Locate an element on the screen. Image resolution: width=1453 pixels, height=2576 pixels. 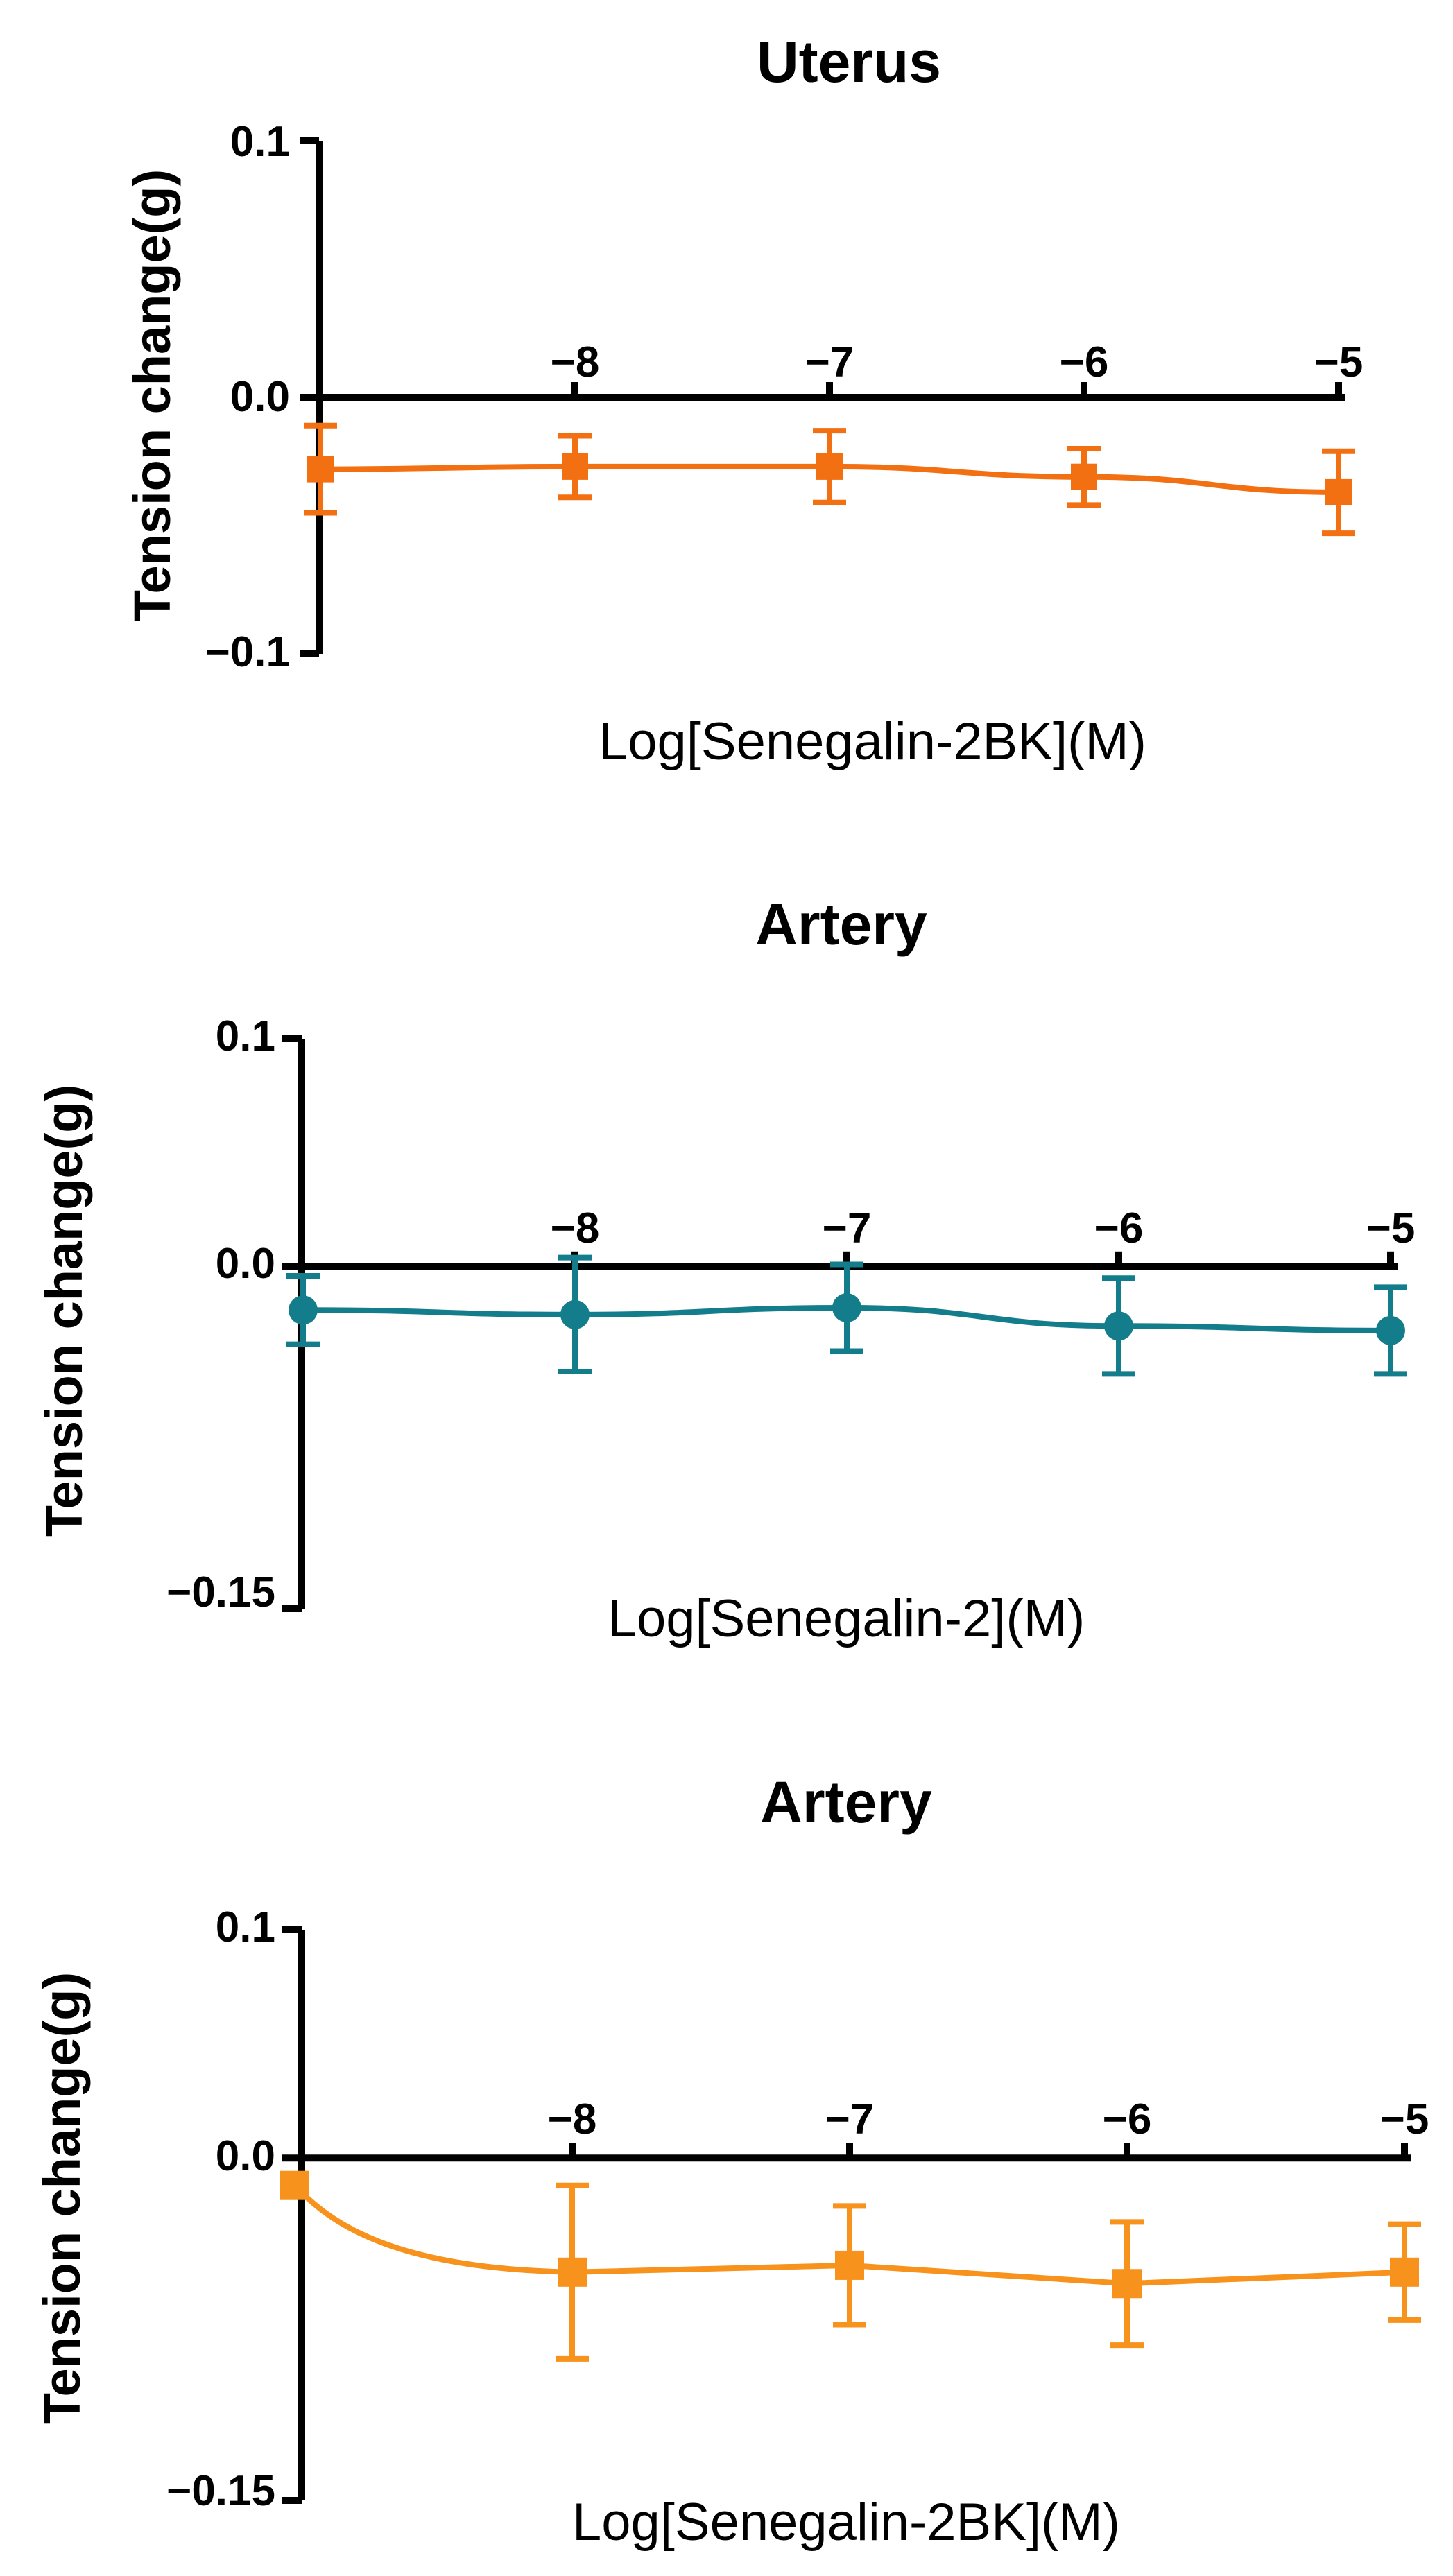
chart-title: Uterus is located at coordinates (849, 61).